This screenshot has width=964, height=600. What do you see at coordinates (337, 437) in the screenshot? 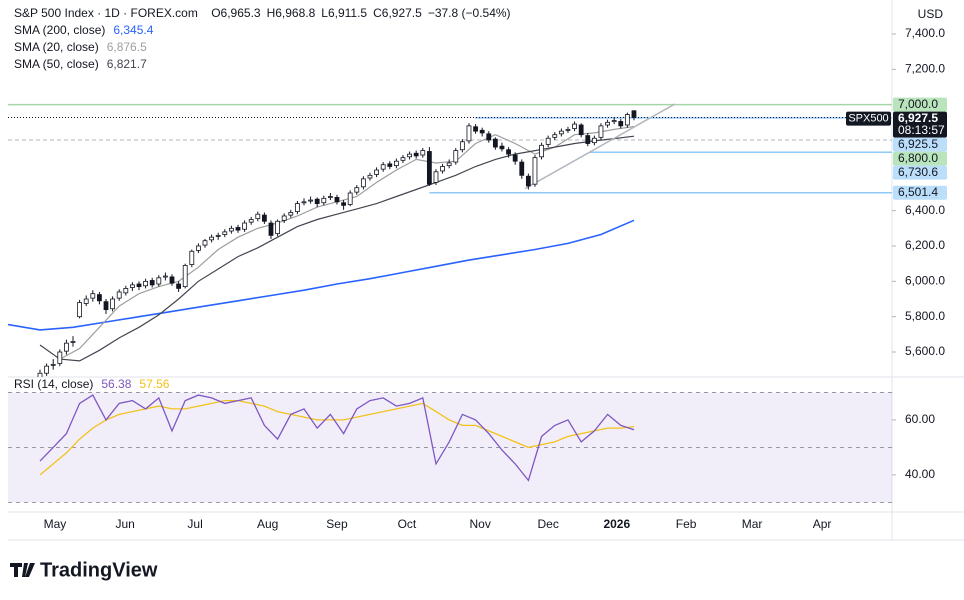
I see `rsi-line` at bounding box center [337, 437].